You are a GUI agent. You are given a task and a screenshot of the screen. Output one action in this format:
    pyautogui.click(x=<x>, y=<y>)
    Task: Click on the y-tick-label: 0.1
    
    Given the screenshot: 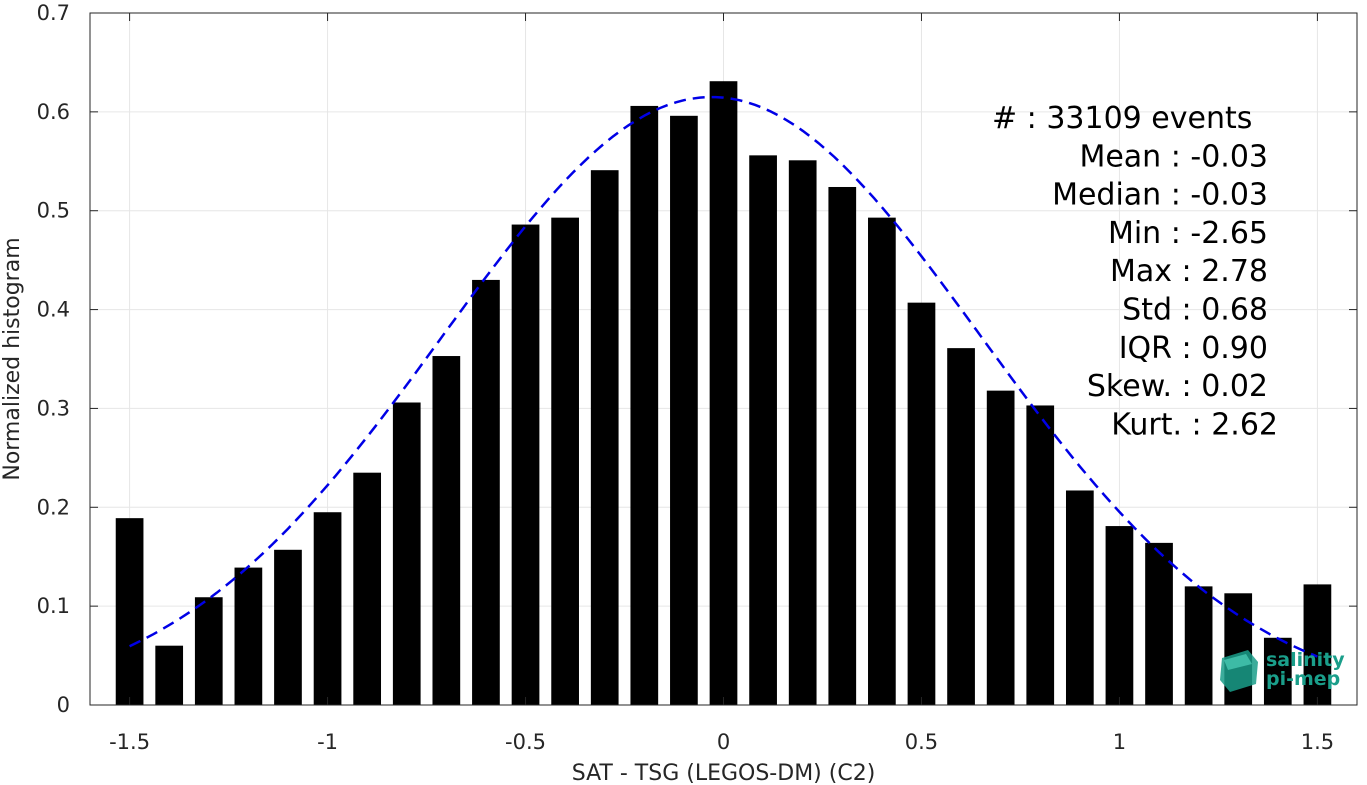 What is the action you would take?
    pyautogui.click(x=53, y=606)
    